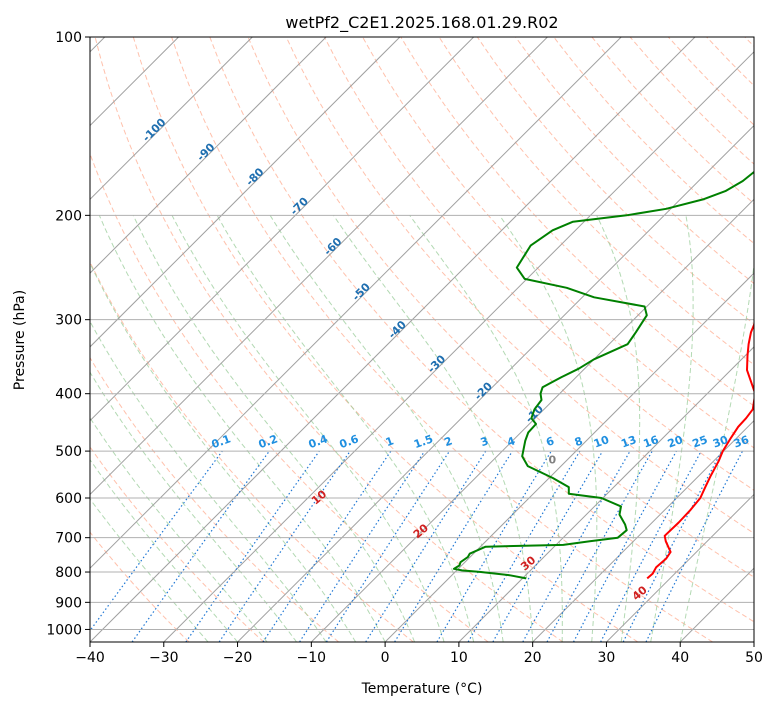  What do you see at coordinates (299, 205) in the screenshot?
I see `isotherm-label: -70` at bounding box center [299, 205].